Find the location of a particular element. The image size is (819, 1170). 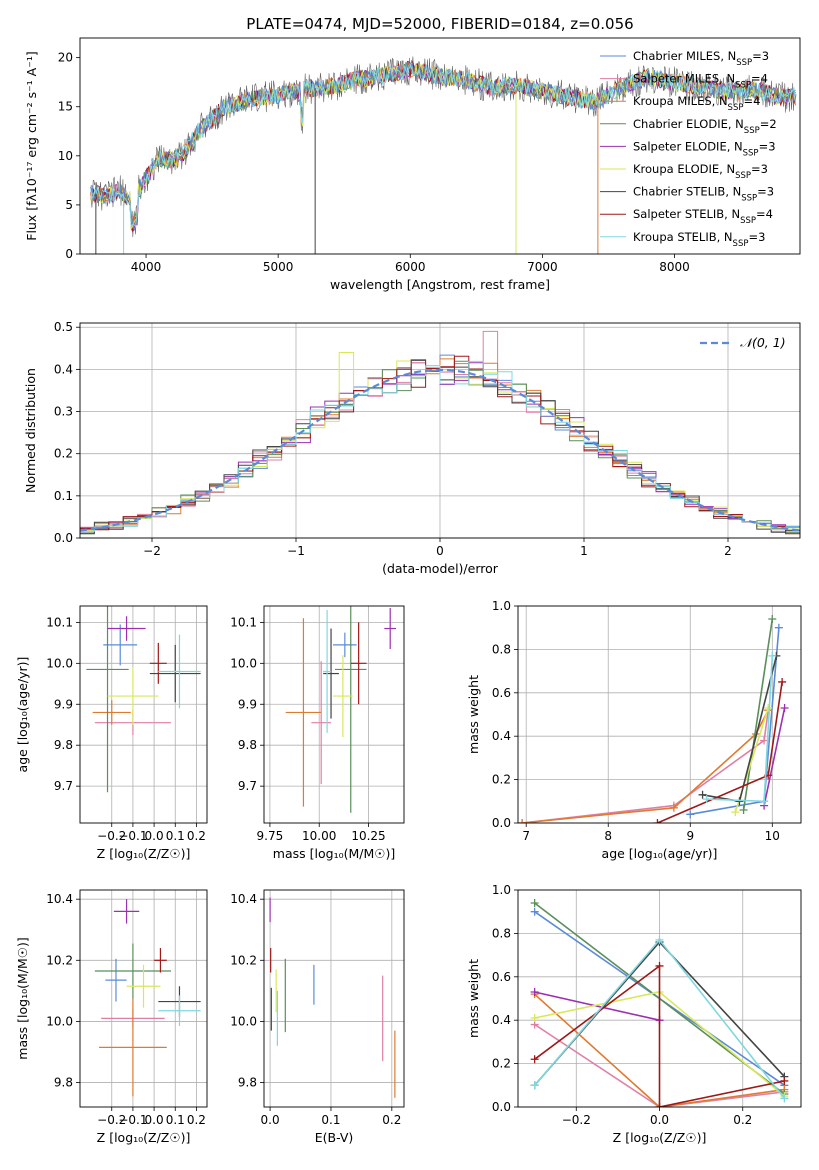

mass_vs_ebv-panel: 0.0 0.1 0.2 9.8 10.0 10.2 10.4 E(B-V) is located at coordinates (317, 1017).